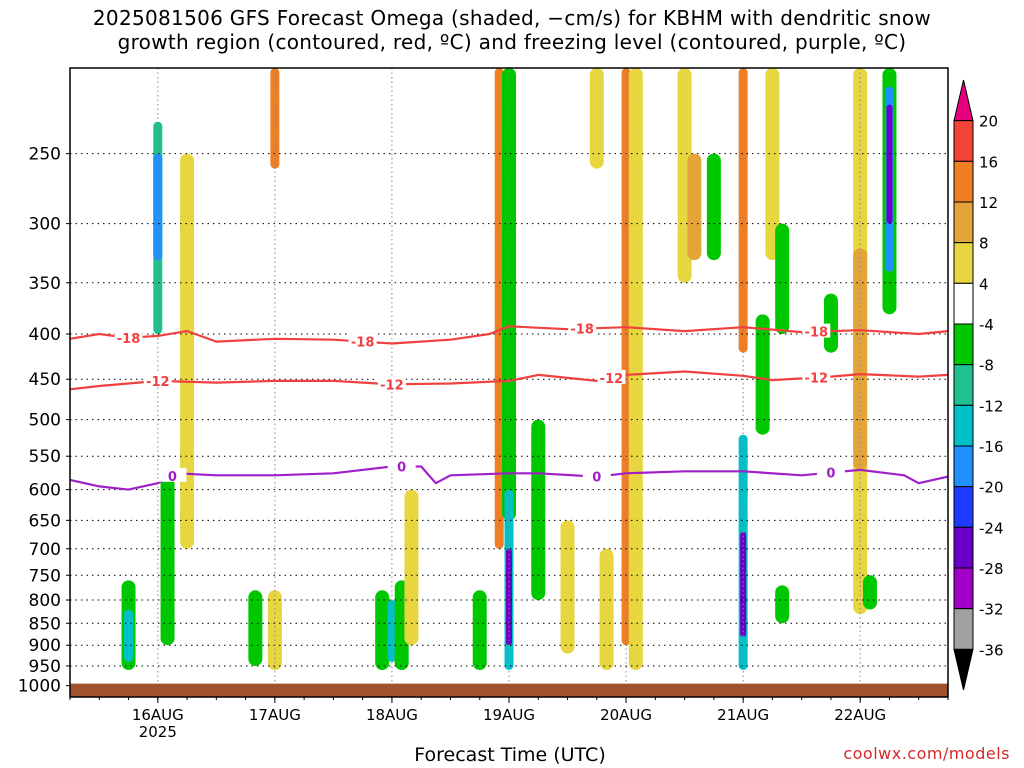  Describe the element at coordinates (626, 715) in the screenshot. I see `xtick-label-20AUG: 20AUG` at that location.